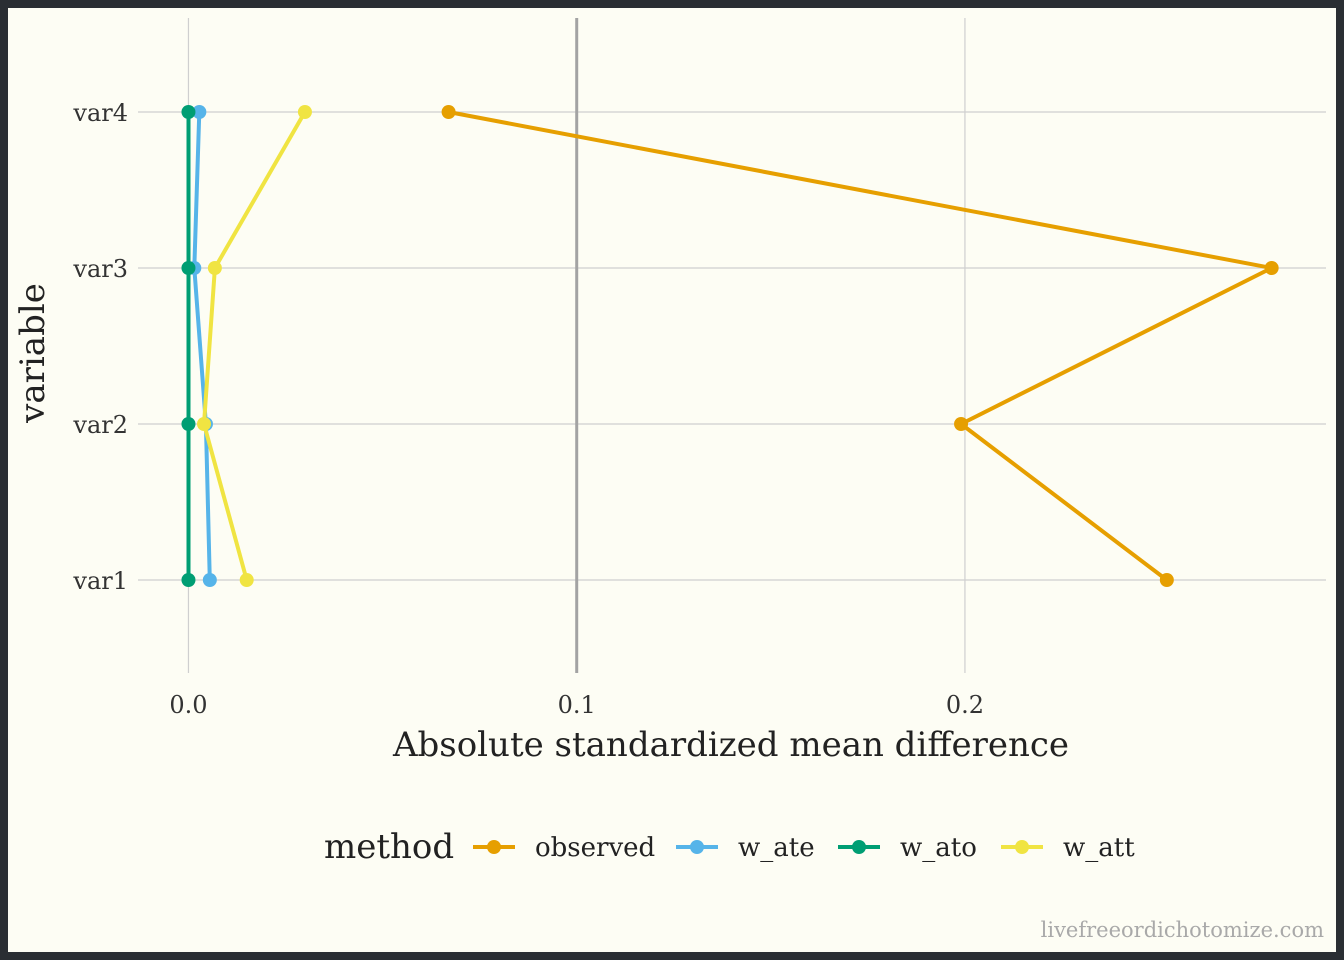 The height and width of the screenshot is (960, 1344). I want to click on legend: method observed w_ate w_ato w_att, so click(729, 847).